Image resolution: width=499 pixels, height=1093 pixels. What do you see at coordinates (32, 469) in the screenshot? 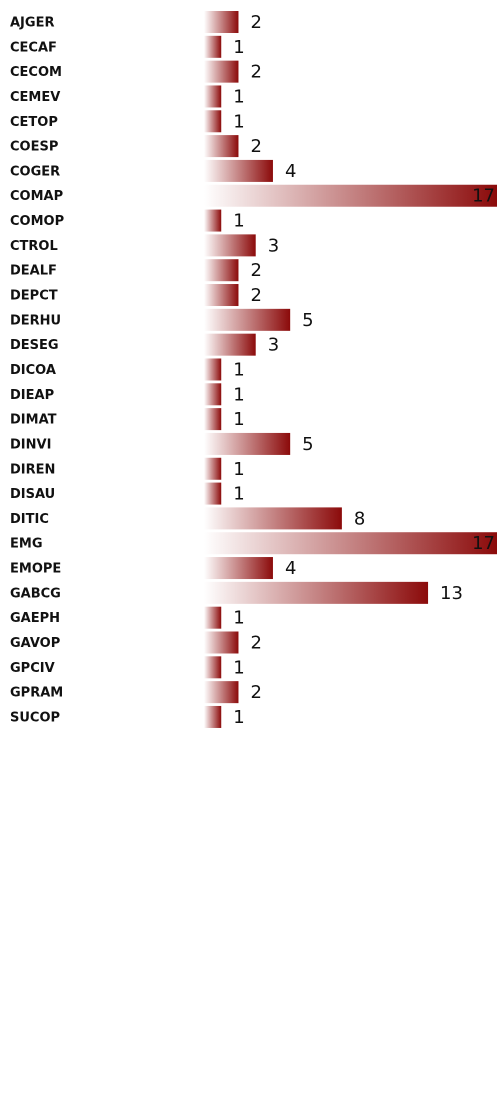
I see `category-label: DIREN` at bounding box center [32, 469].